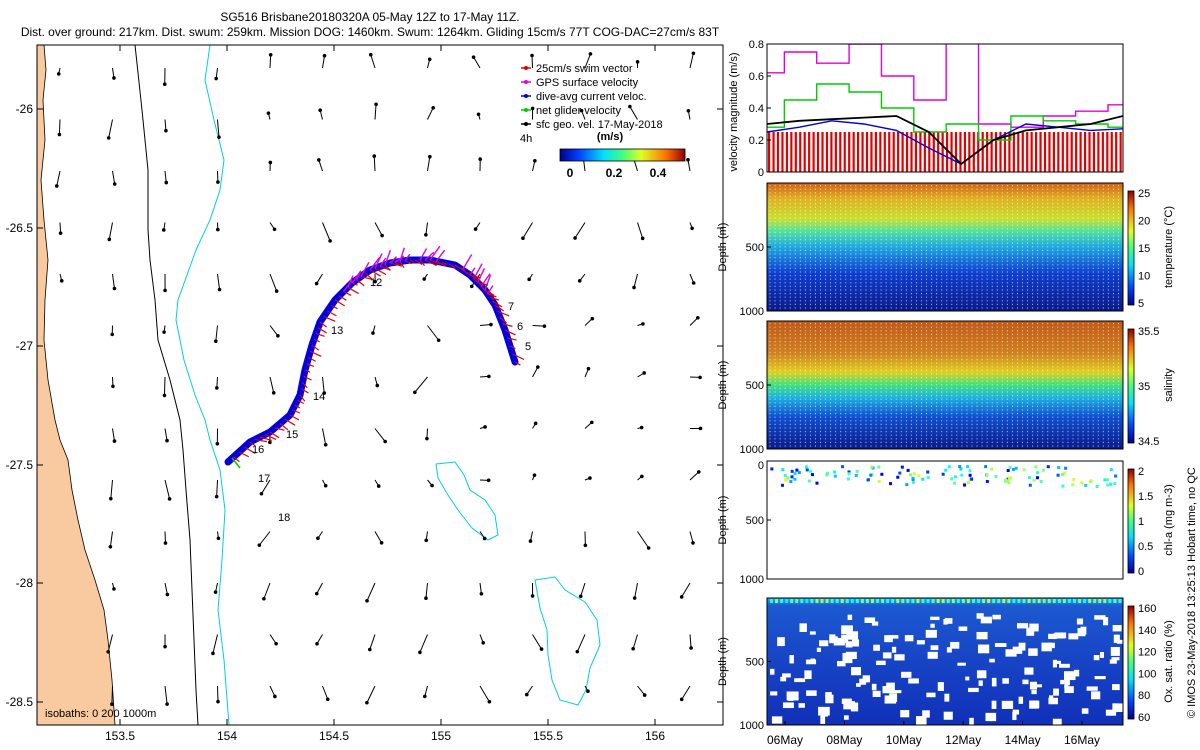  Describe the element at coordinates (20, 465) in the screenshot. I see `map-y-tick-label: -27.5` at that location.